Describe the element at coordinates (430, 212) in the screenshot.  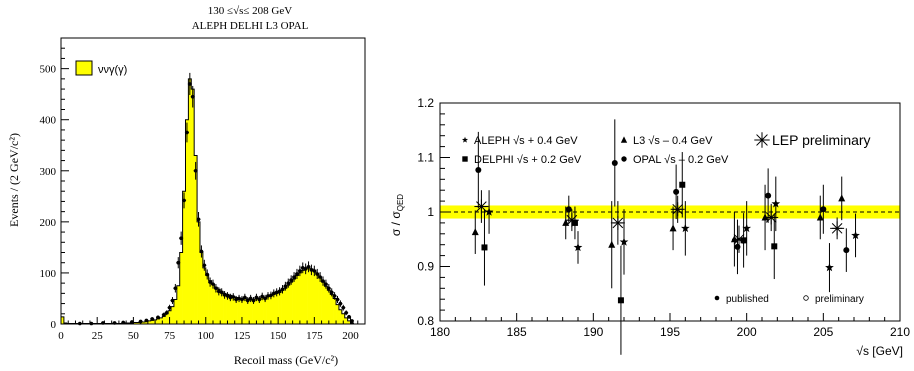
I see `ry-tick-label: 1` at that location.